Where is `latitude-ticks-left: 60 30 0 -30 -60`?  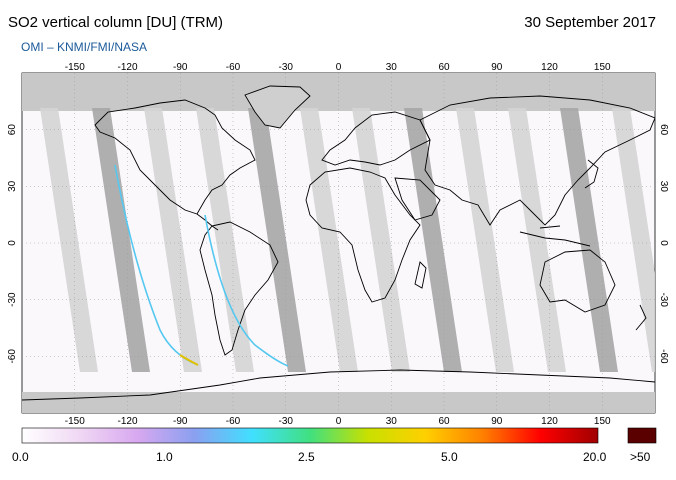 latitude-ticks-left: 60 30 0 -30 -60 is located at coordinates (12, 244).